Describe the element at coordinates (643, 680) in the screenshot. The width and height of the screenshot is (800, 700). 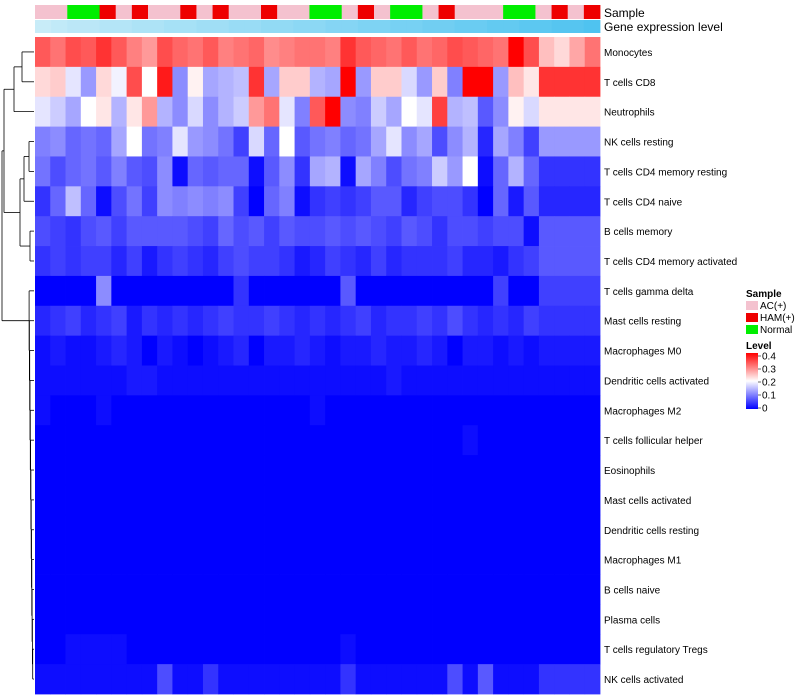
I see `row-label: NK cells activated` at that location.